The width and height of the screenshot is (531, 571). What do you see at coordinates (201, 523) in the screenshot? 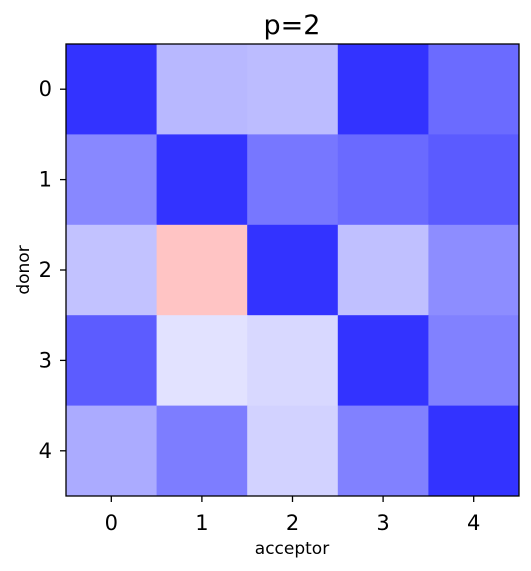
I see `x-tick-label: 1` at bounding box center [201, 523].